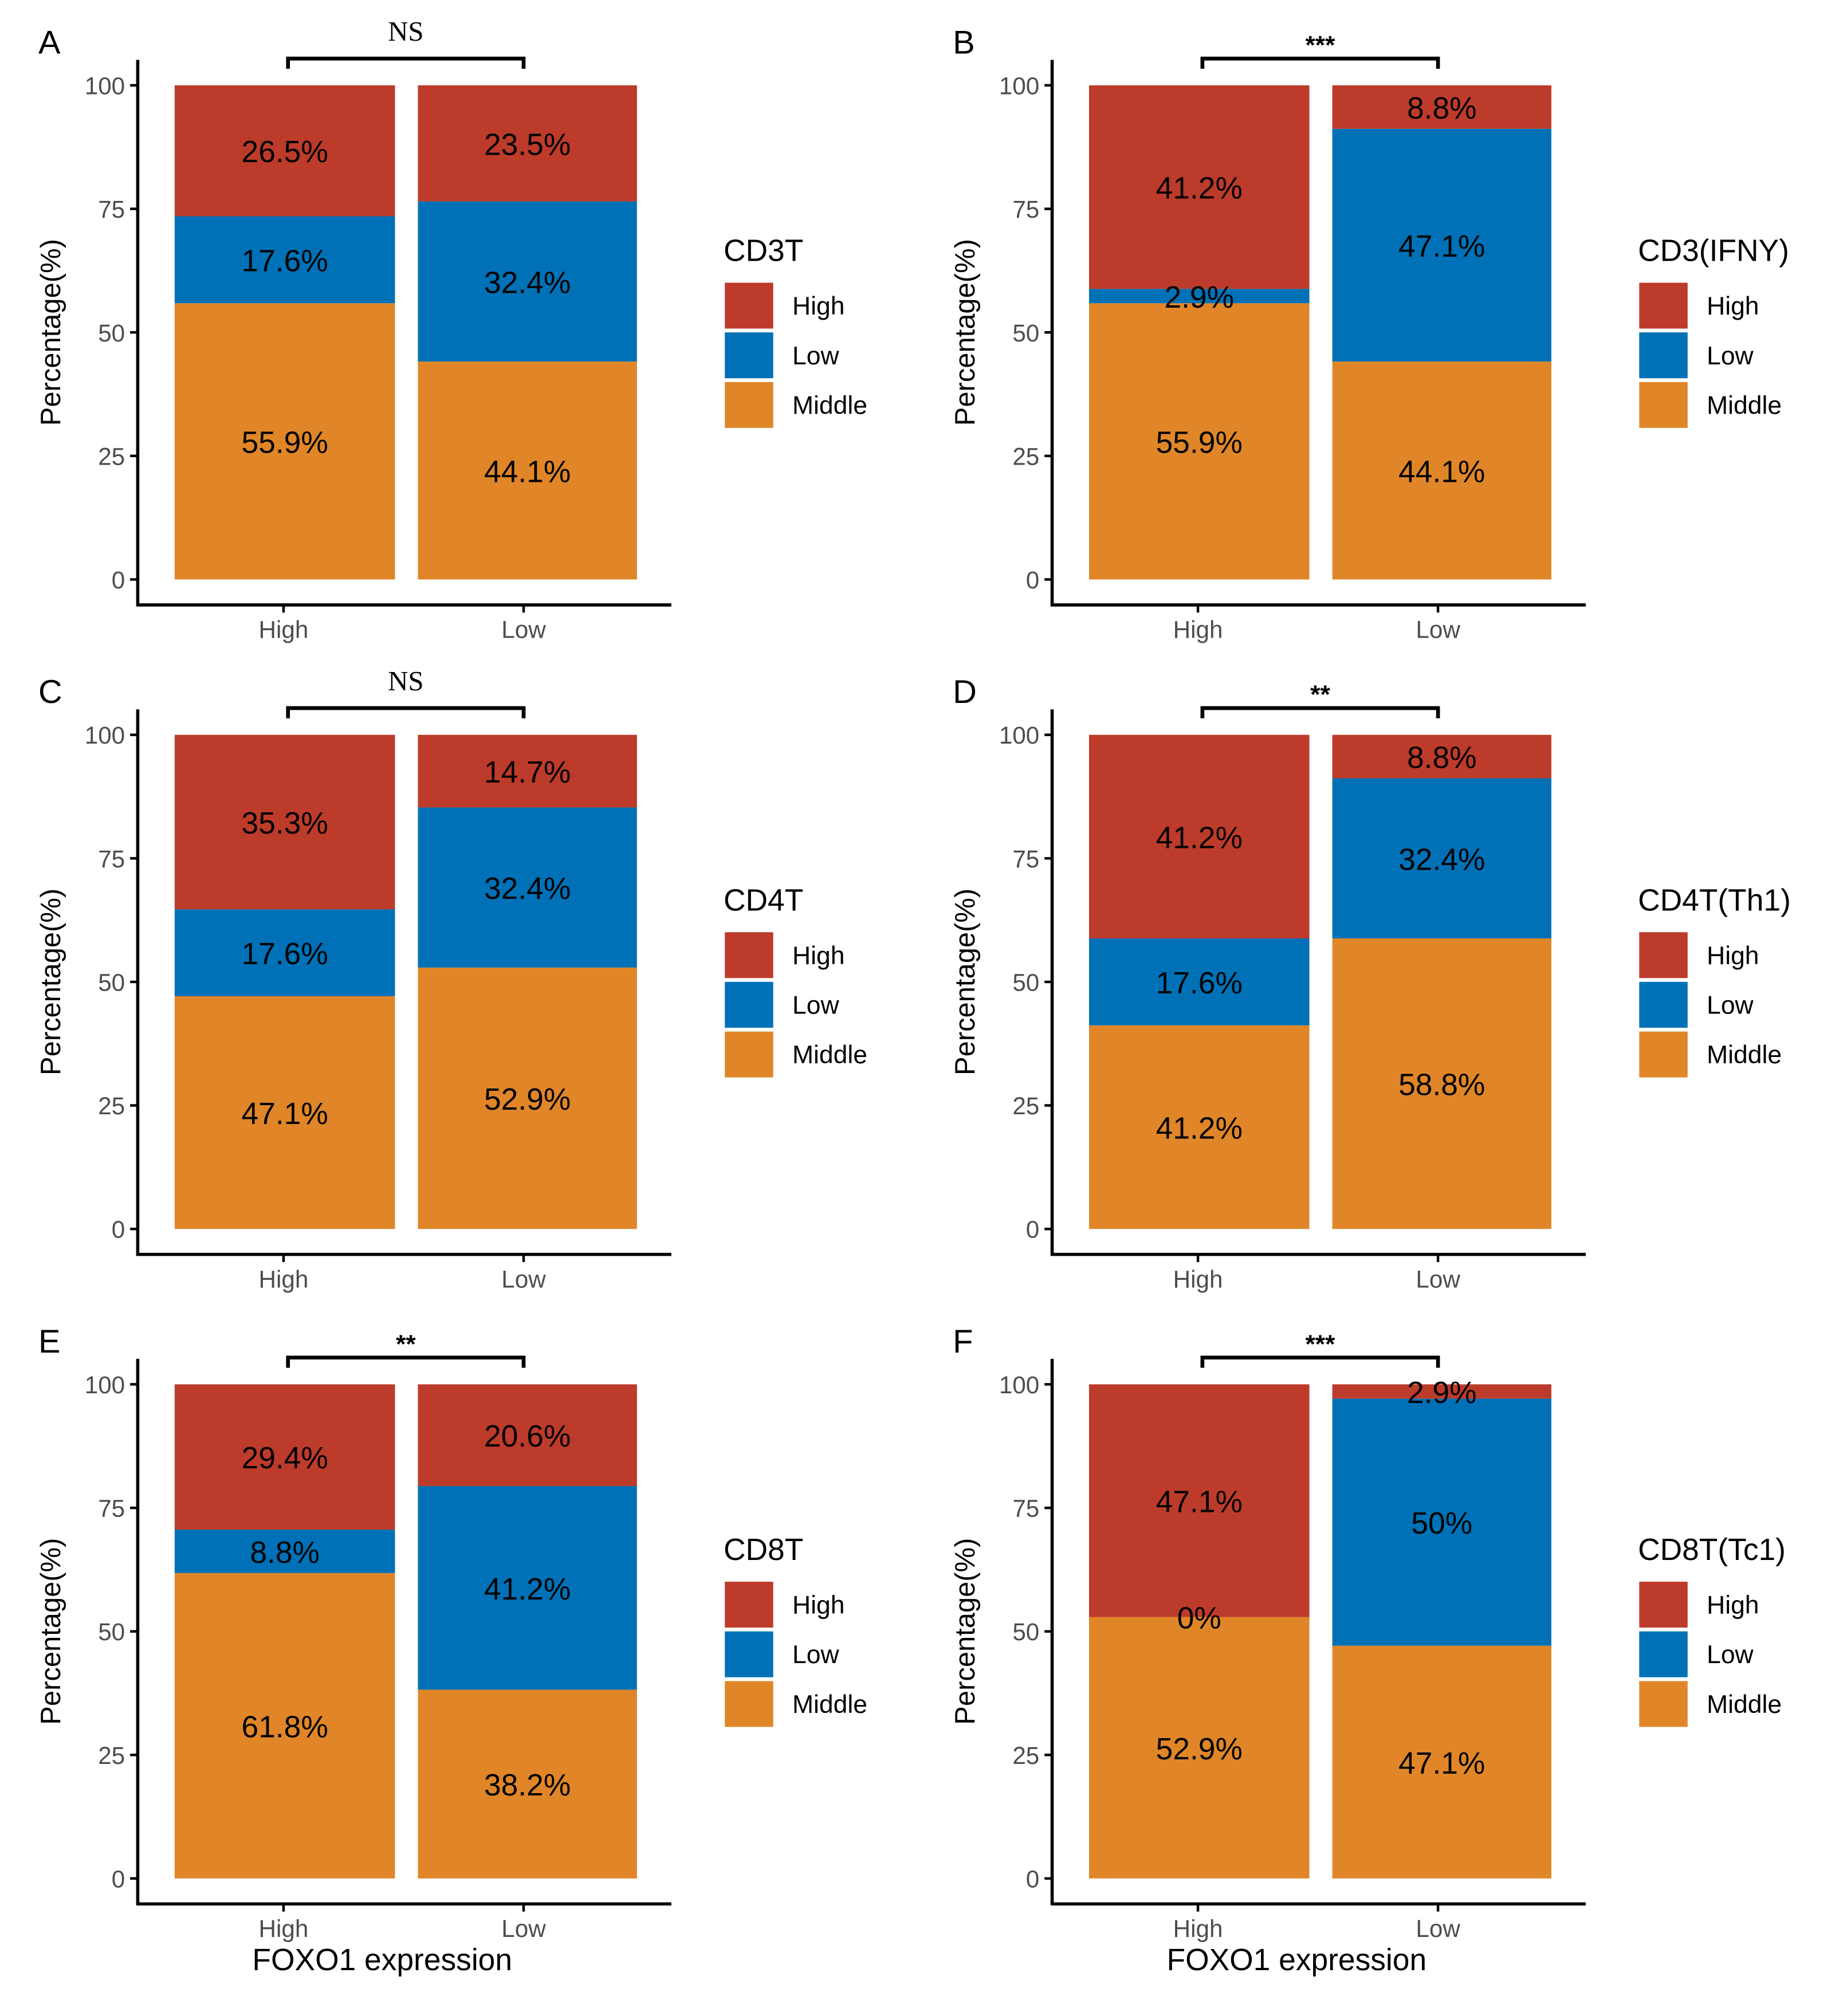 The height and width of the screenshot is (2016, 1847). I want to click on data-label: 29.4%, so click(285, 1458).